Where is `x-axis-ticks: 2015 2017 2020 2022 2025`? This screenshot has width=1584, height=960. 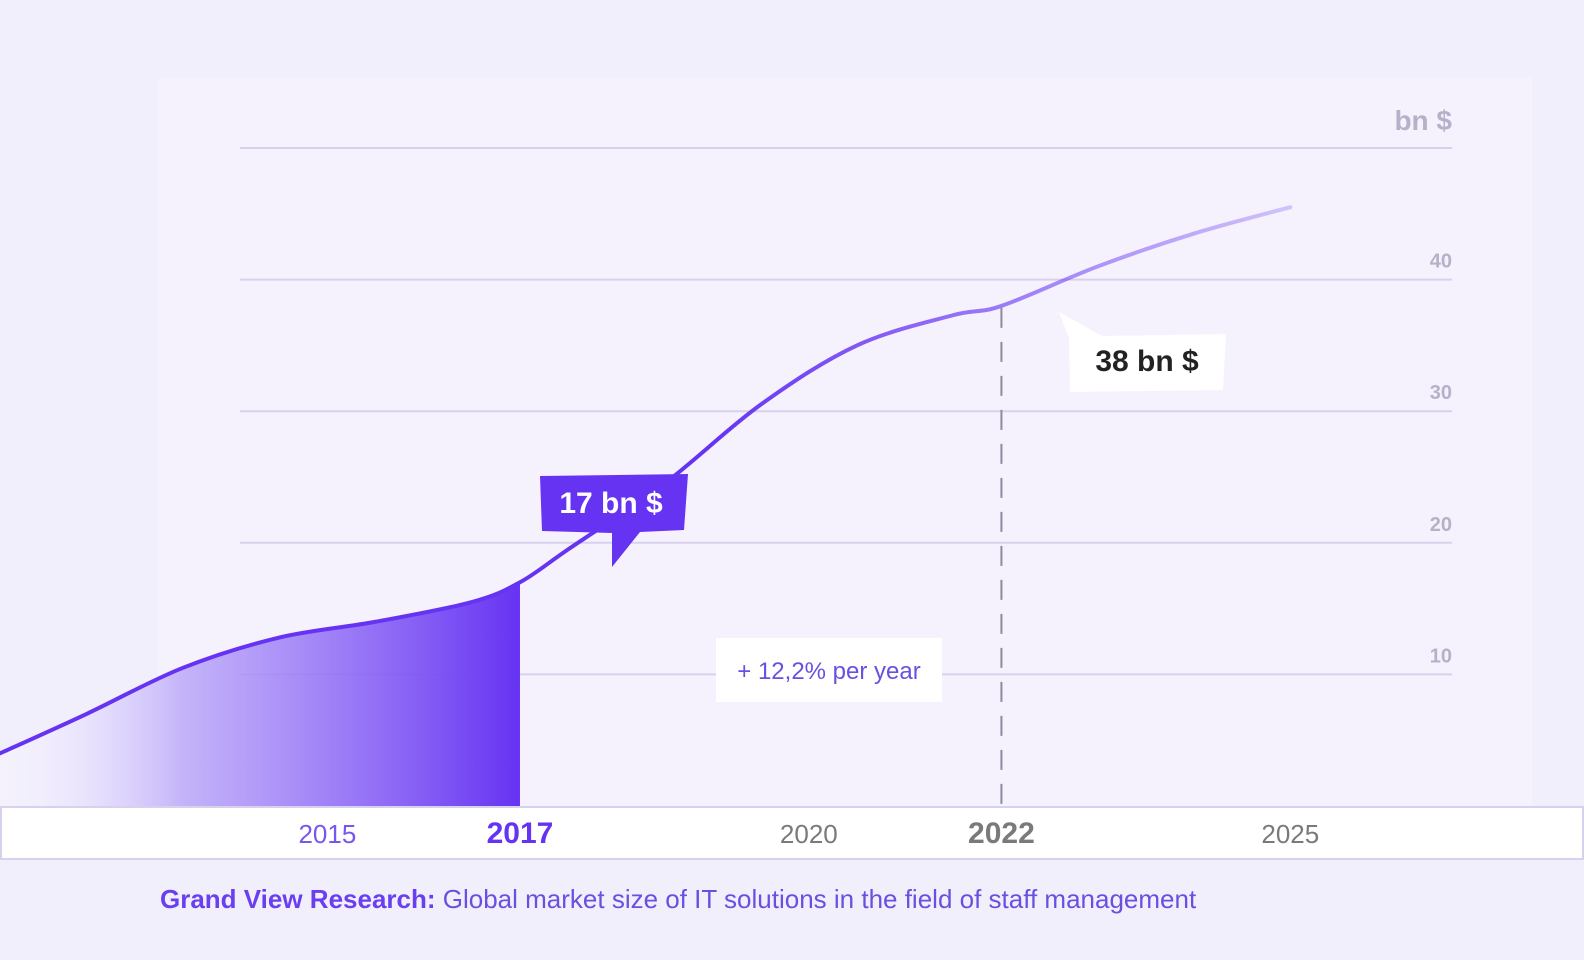
x-axis-ticks: 2015 2017 2020 2022 2025 is located at coordinates (808, 833).